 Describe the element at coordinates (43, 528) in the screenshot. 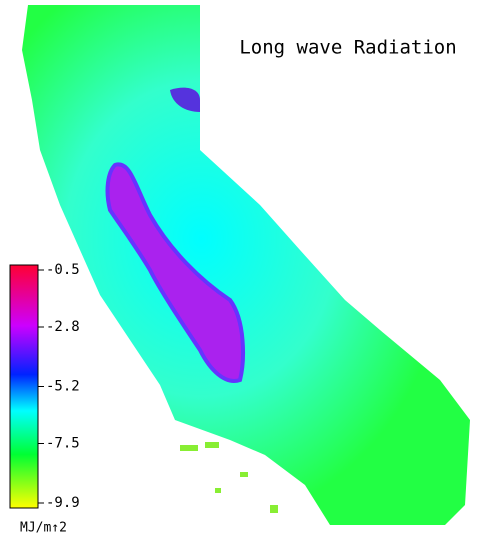

I see `colorbar-unit: MJ/m↑2` at that location.